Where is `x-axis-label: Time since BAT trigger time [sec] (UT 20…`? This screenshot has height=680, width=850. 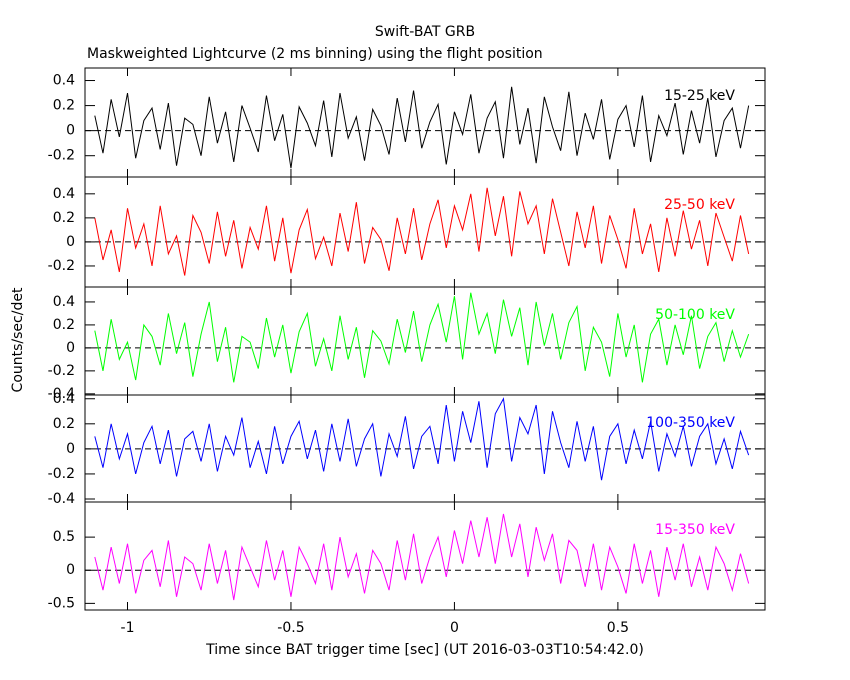 x-axis-label: Time since BAT trigger time [sec] (UT 20… is located at coordinates (424, 650).